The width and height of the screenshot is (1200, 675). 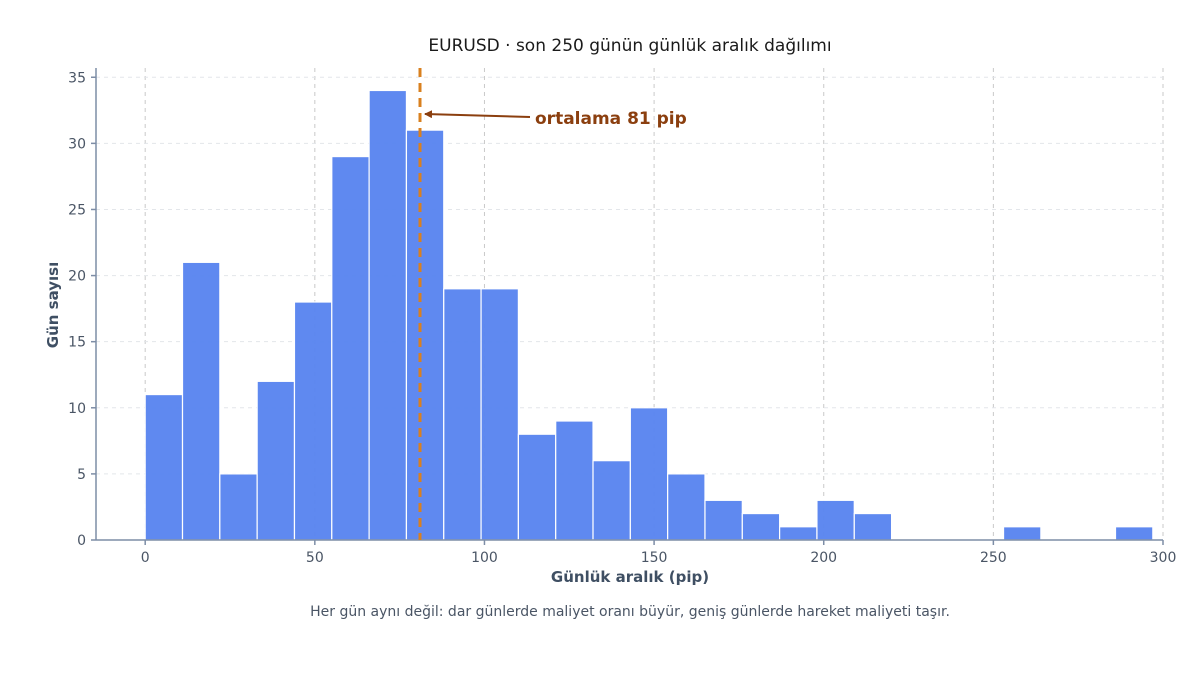 I want to click on mean-label: ortalama 81 pip, so click(x=611, y=119).